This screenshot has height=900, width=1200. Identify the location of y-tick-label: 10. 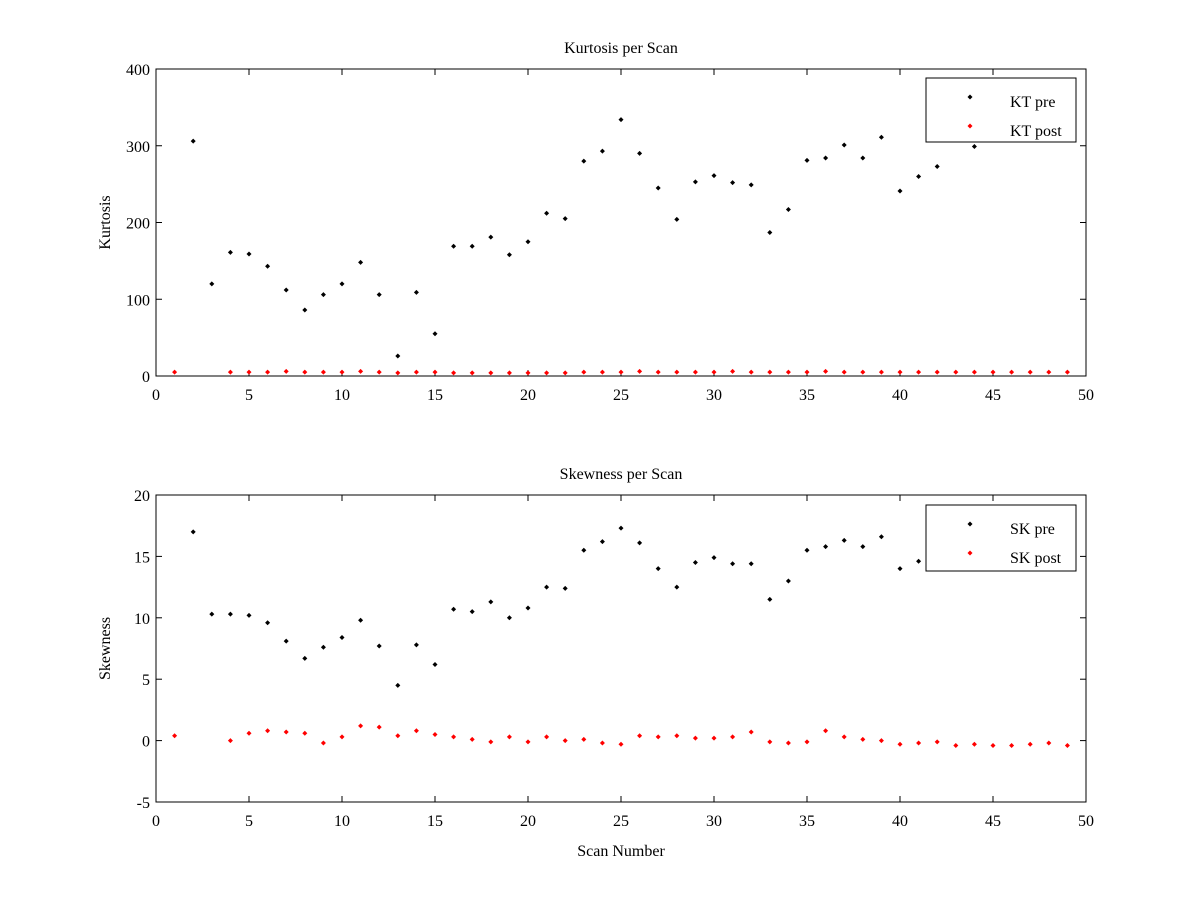
(142, 619).